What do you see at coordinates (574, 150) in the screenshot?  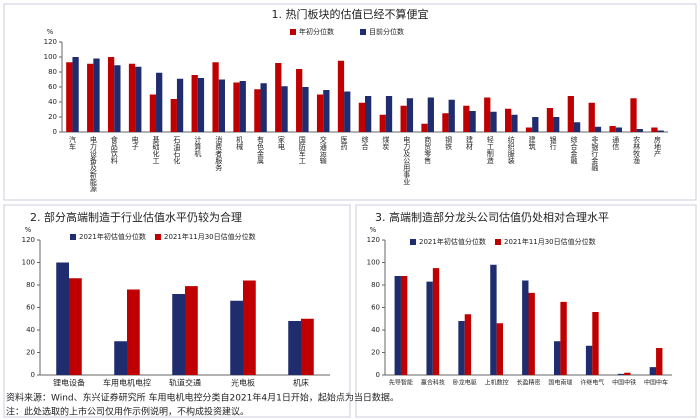 I see `x-tick-label: 综合金融` at bounding box center [574, 150].